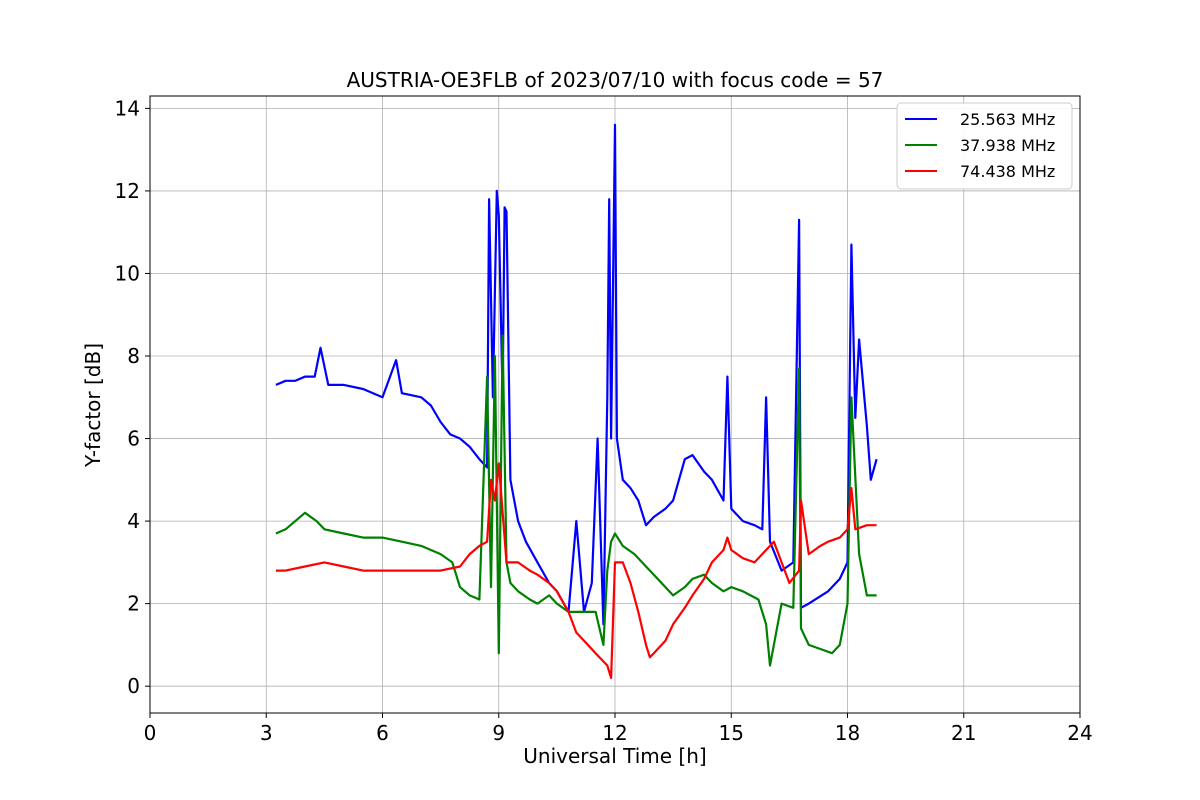 This screenshot has height=800, width=1200. Describe the element at coordinates (133, 439) in the screenshot. I see `y-tick-label: 6` at that location.